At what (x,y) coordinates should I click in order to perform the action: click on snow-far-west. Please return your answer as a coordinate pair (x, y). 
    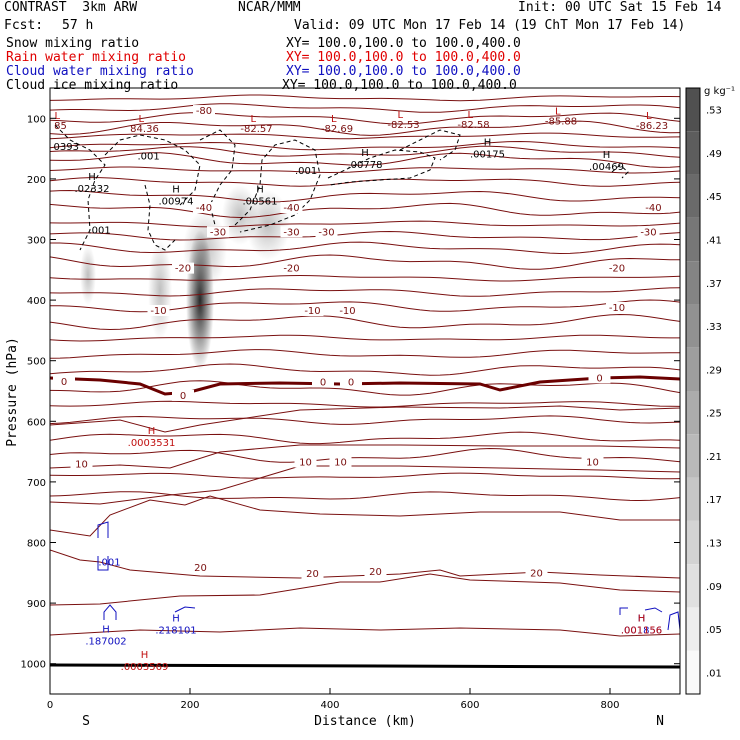
    Looking at the image, I should click on (88, 275).